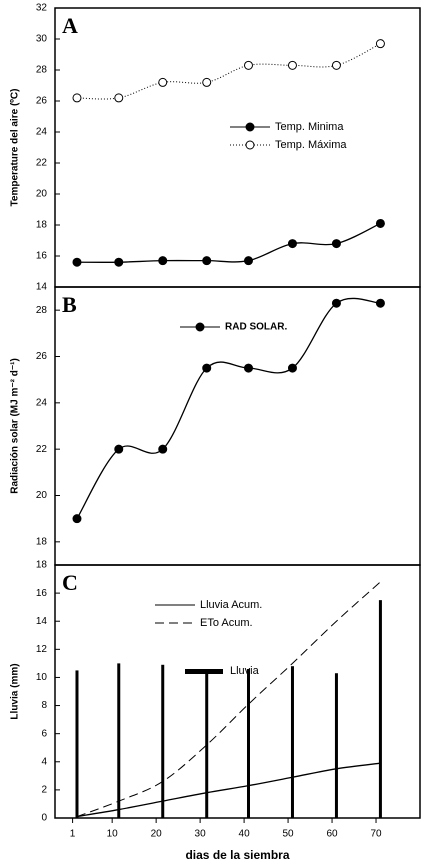  What do you see at coordinates (332, 834) in the screenshot?
I see `x-tick-label: 60` at bounding box center [332, 834].